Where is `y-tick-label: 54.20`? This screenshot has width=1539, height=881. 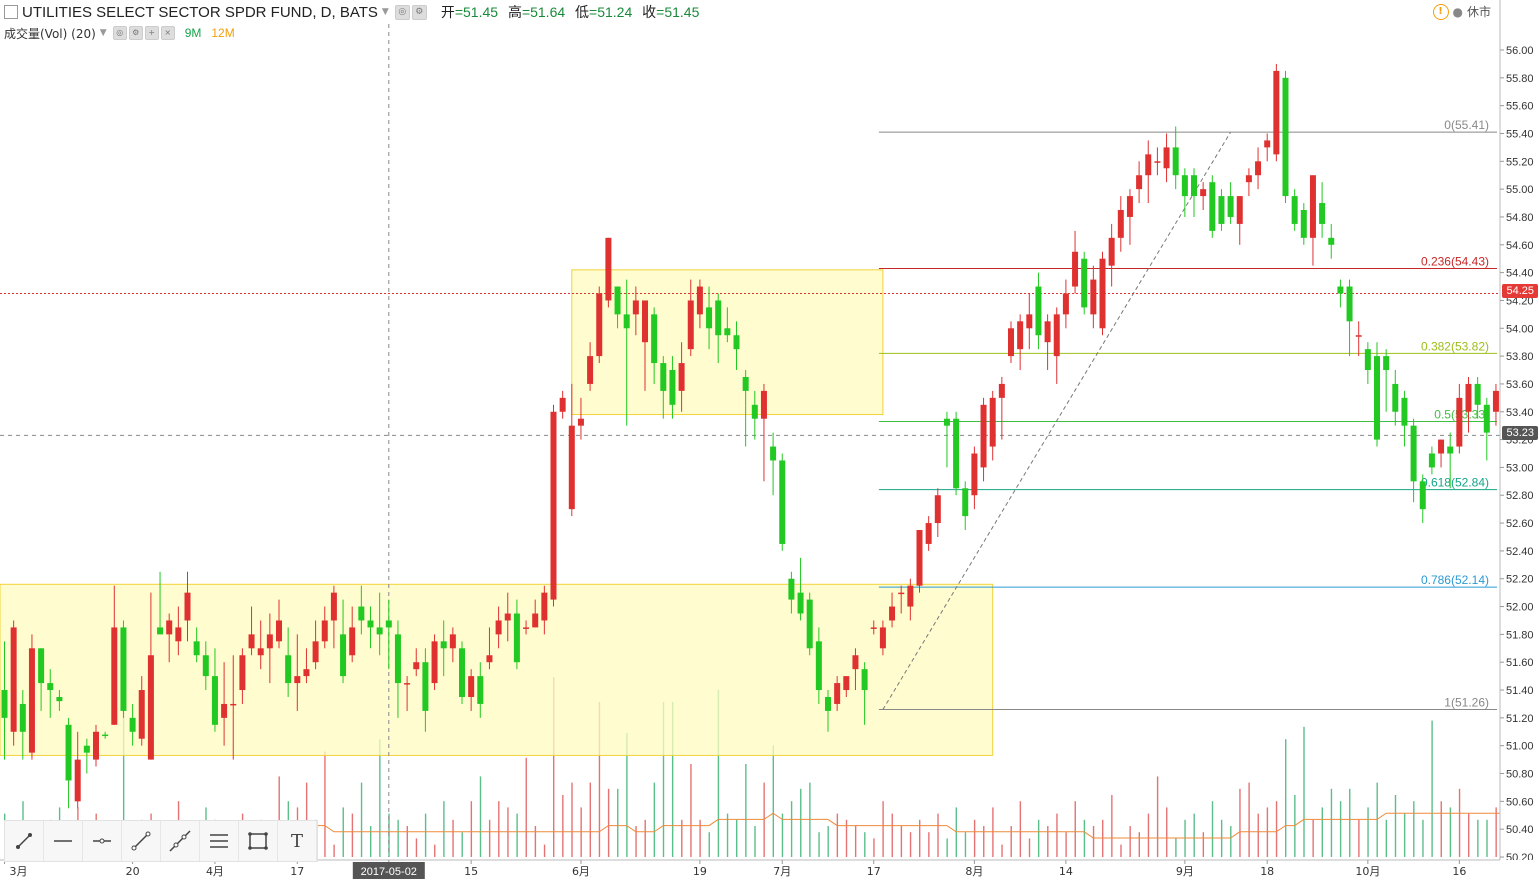 y-tick-label: 54.20 is located at coordinates (1520, 301).